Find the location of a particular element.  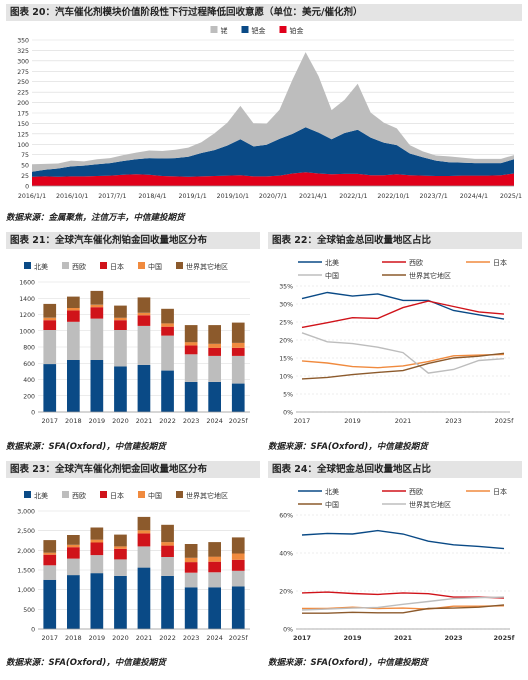

y-tick-label: 15% is located at coordinates (286, 359).